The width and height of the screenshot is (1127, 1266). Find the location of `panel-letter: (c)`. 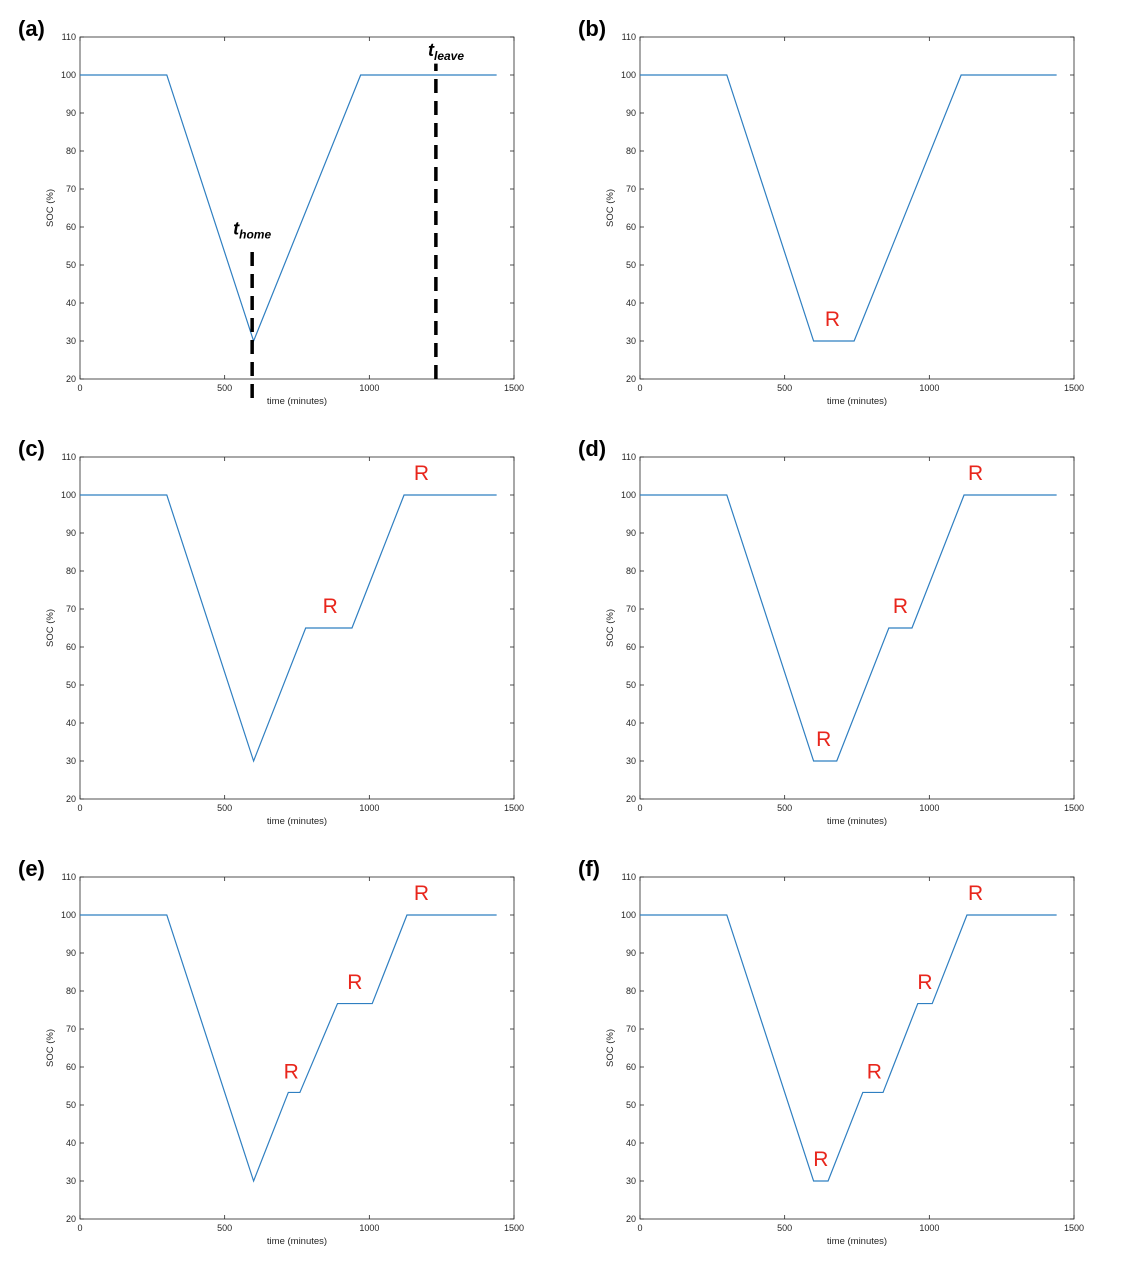

panel-letter: (c) is located at coordinates (31, 448).